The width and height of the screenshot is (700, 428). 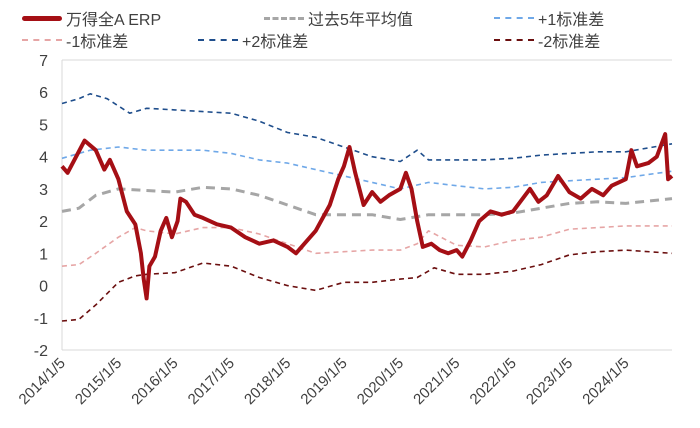 I want to click on legend-item-plus1sd: +1标准差, so click(x=549, y=18).